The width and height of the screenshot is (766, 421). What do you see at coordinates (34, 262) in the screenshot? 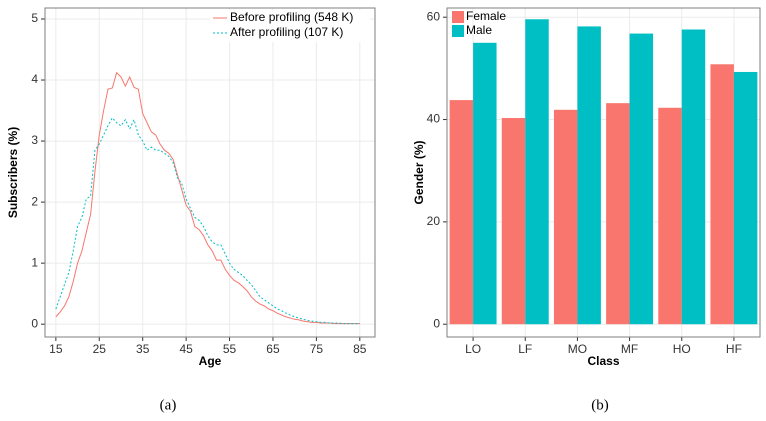
I see `y-tick-label: 1` at bounding box center [34, 262].